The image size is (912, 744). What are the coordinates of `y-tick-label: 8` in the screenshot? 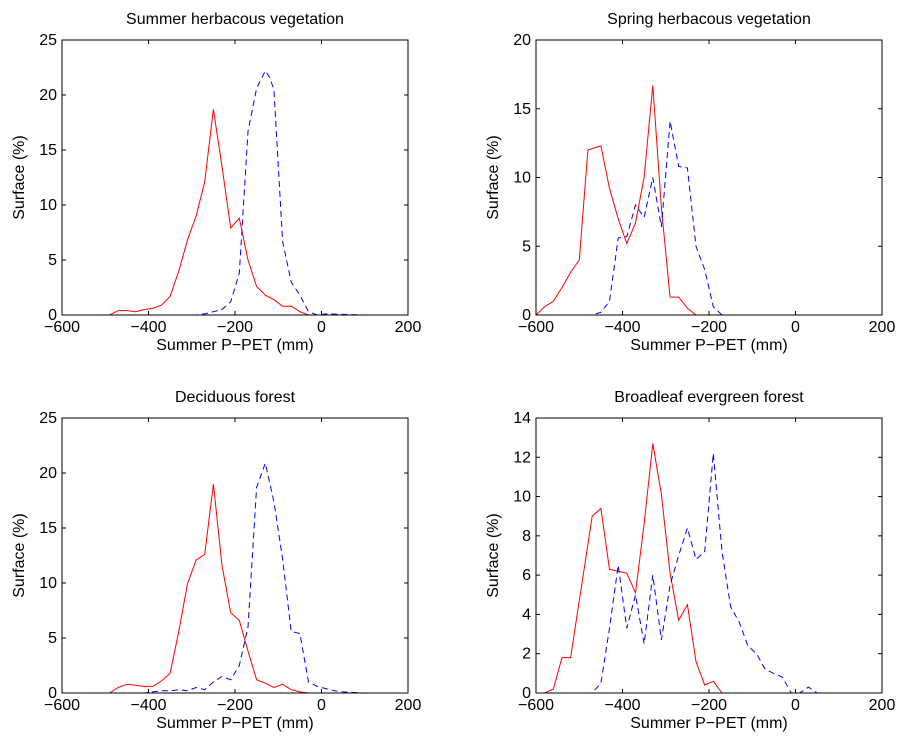 It's located at (526, 536).